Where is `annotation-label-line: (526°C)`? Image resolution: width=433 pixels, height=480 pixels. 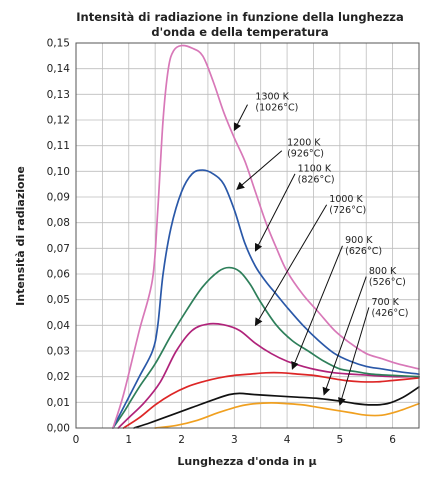
annotation-label-line: (526°C) is located at coordinates (387, 282).